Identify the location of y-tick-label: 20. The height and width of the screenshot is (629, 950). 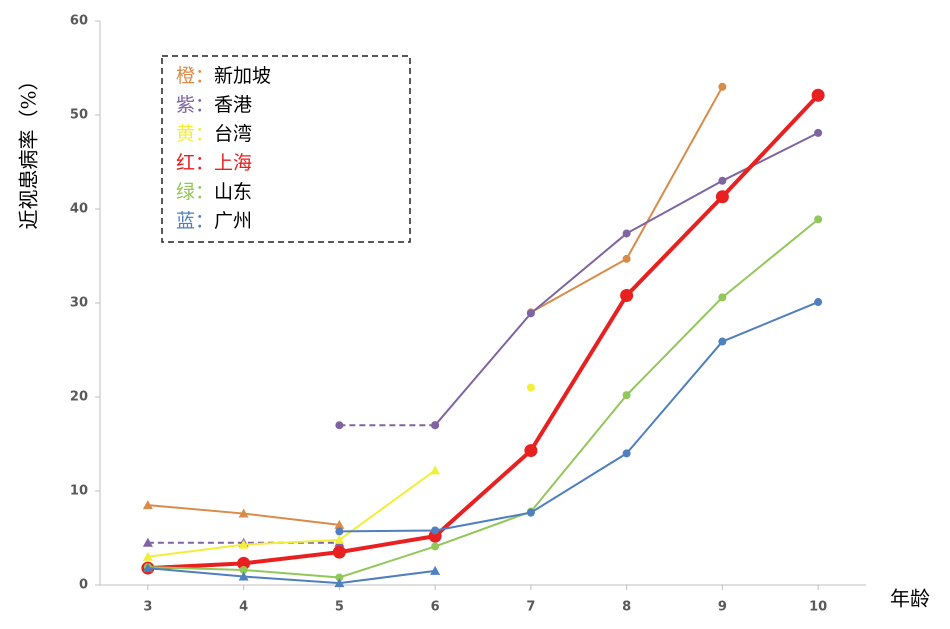
(79, 397).